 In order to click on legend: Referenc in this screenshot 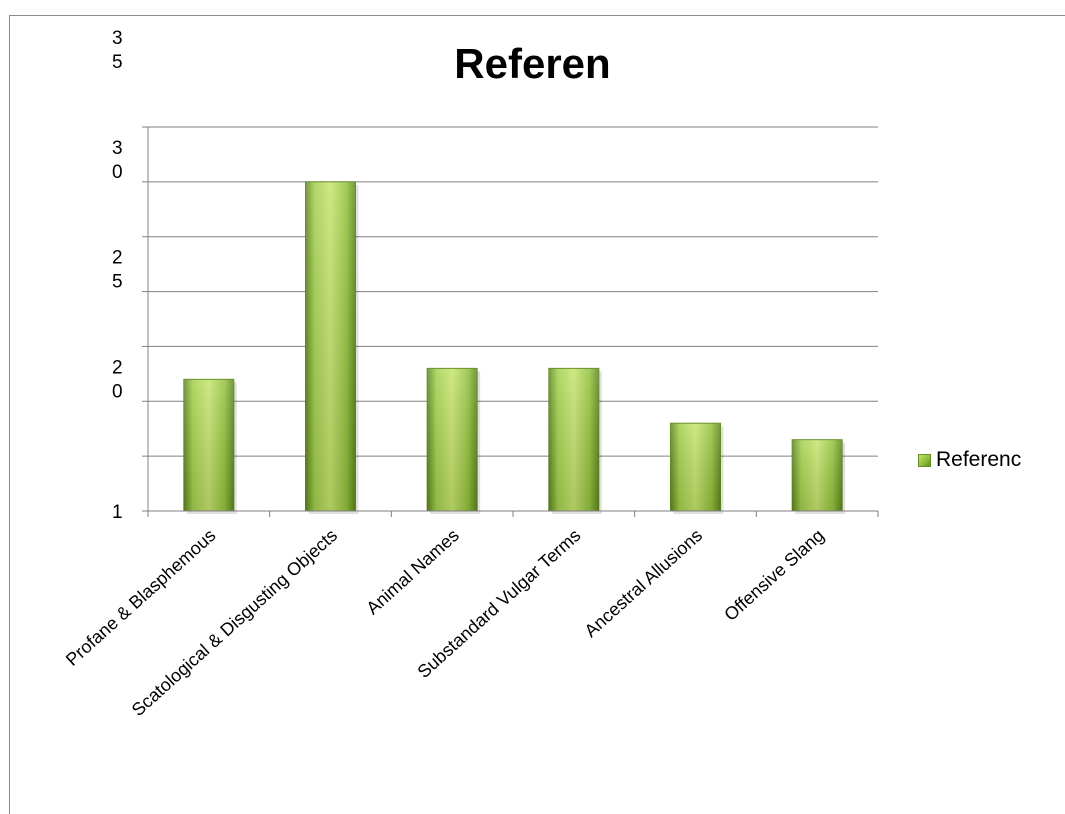, I will do `click(969, 460)`.